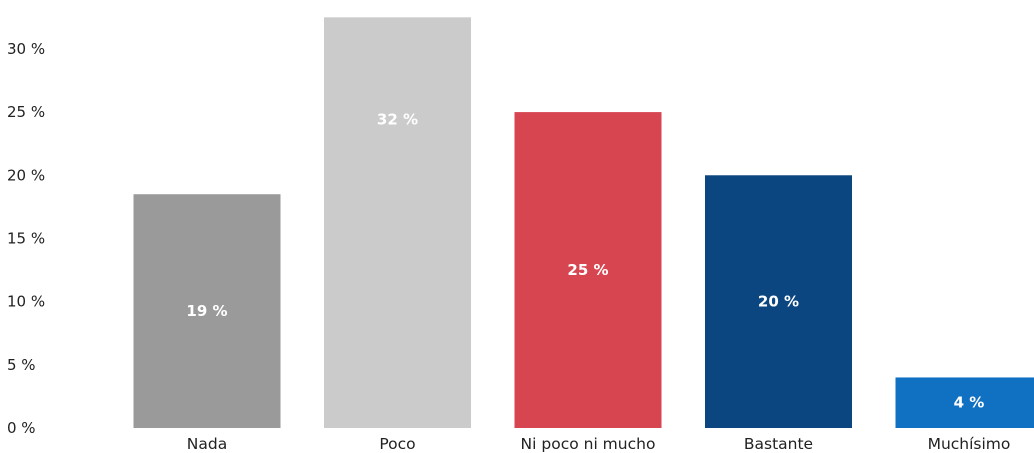 The image size is (1034, 453). Describe the element at coordinates (21, 365) in the screenshot. I see `y-tick-label: 5 %` at that location.